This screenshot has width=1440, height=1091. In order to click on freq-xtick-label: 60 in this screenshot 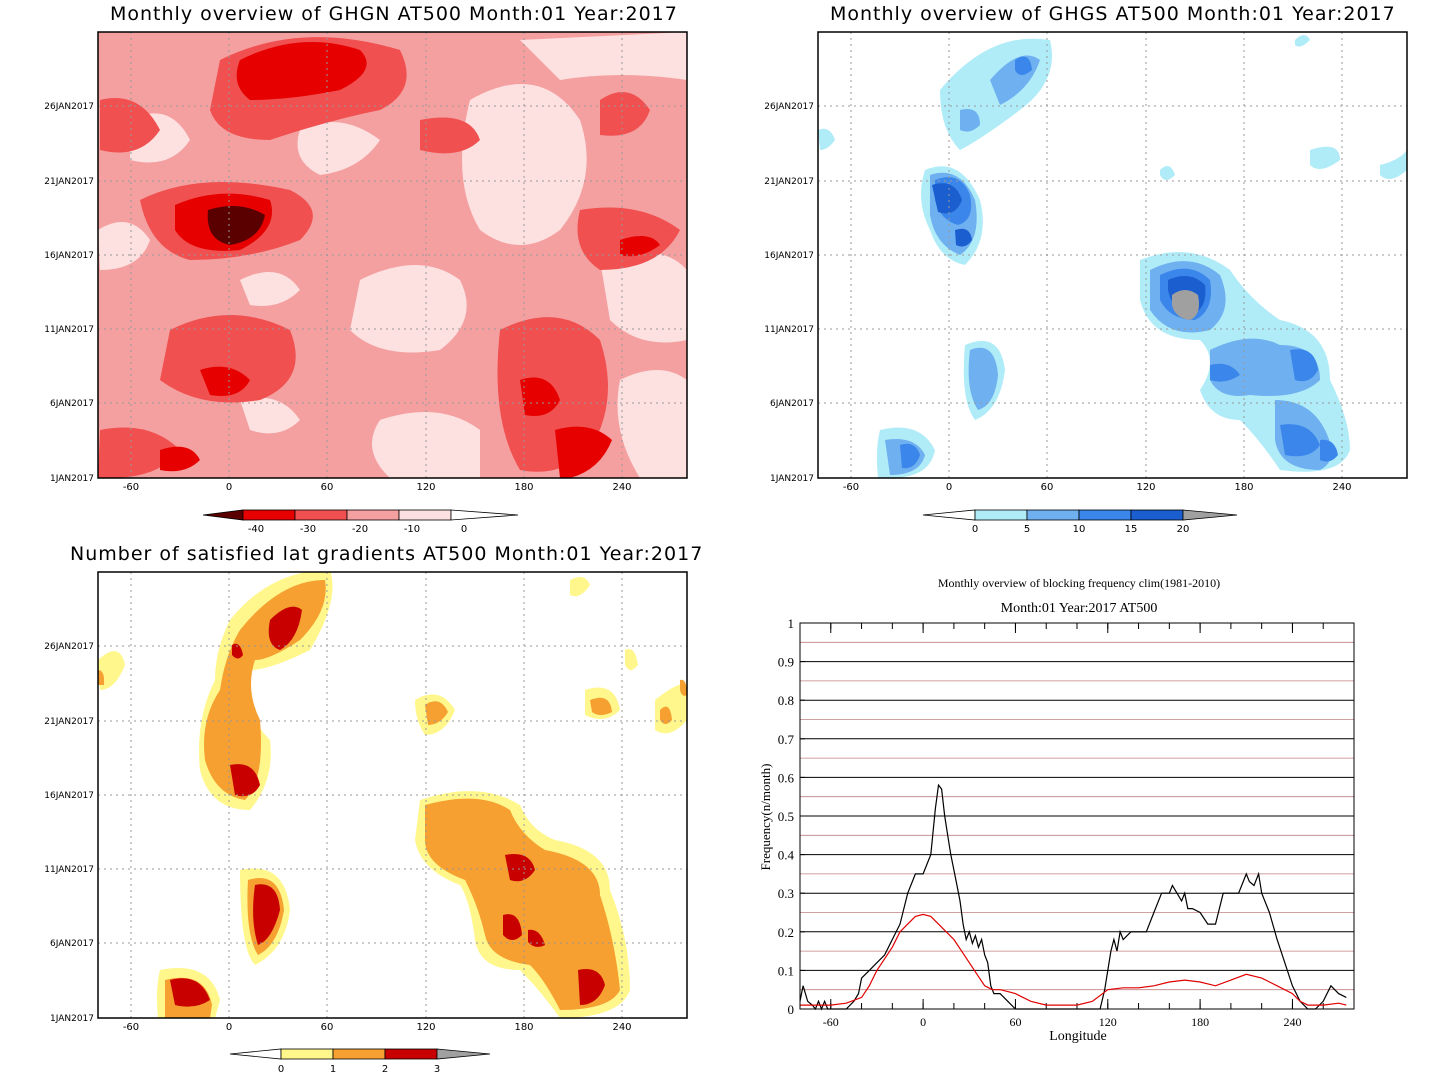, I will do `click(1015, 1022)`.